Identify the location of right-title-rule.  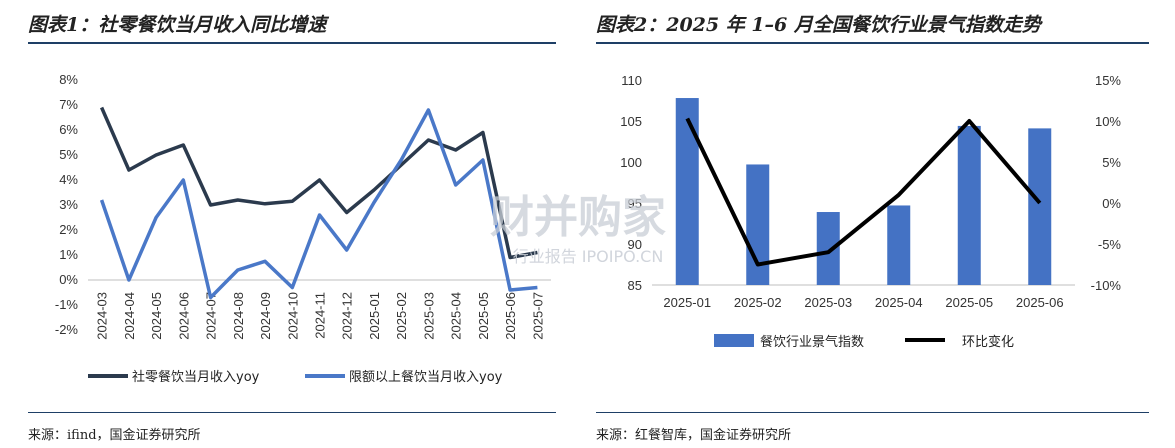
(872, 43).